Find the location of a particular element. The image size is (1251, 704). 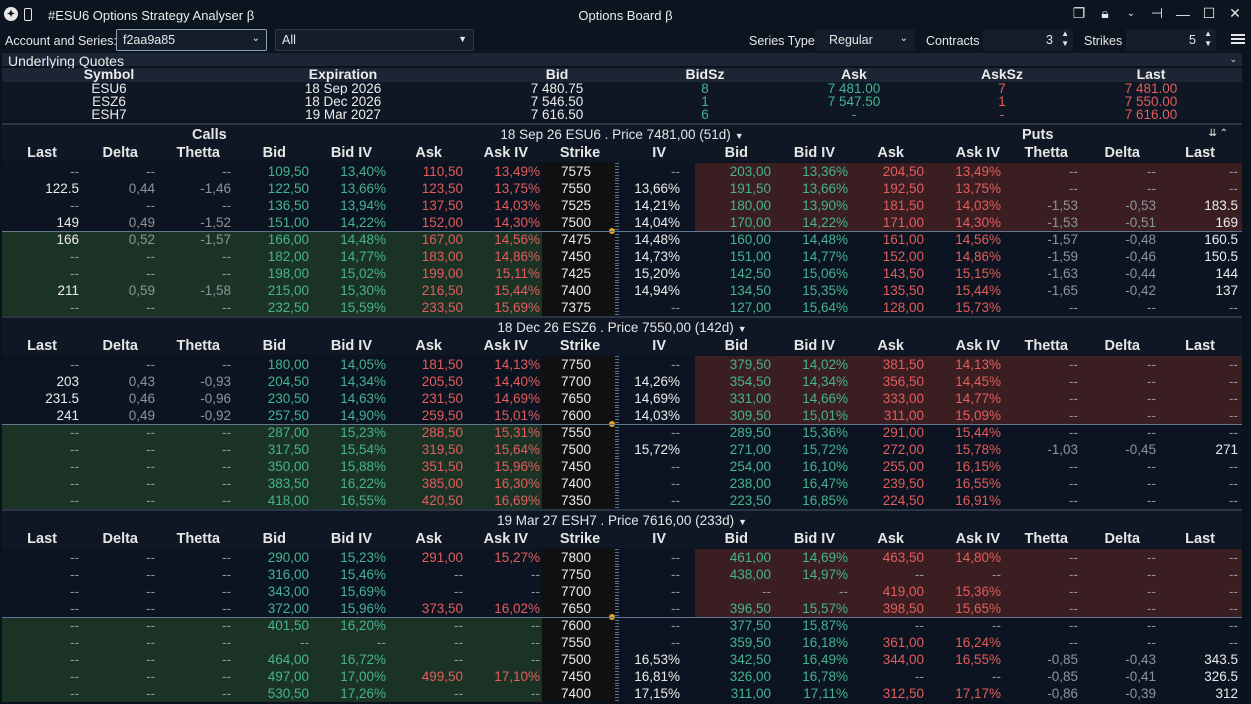

strikes-stepper: 5 ▲ ▼ is located at coordinates (1171, 40).